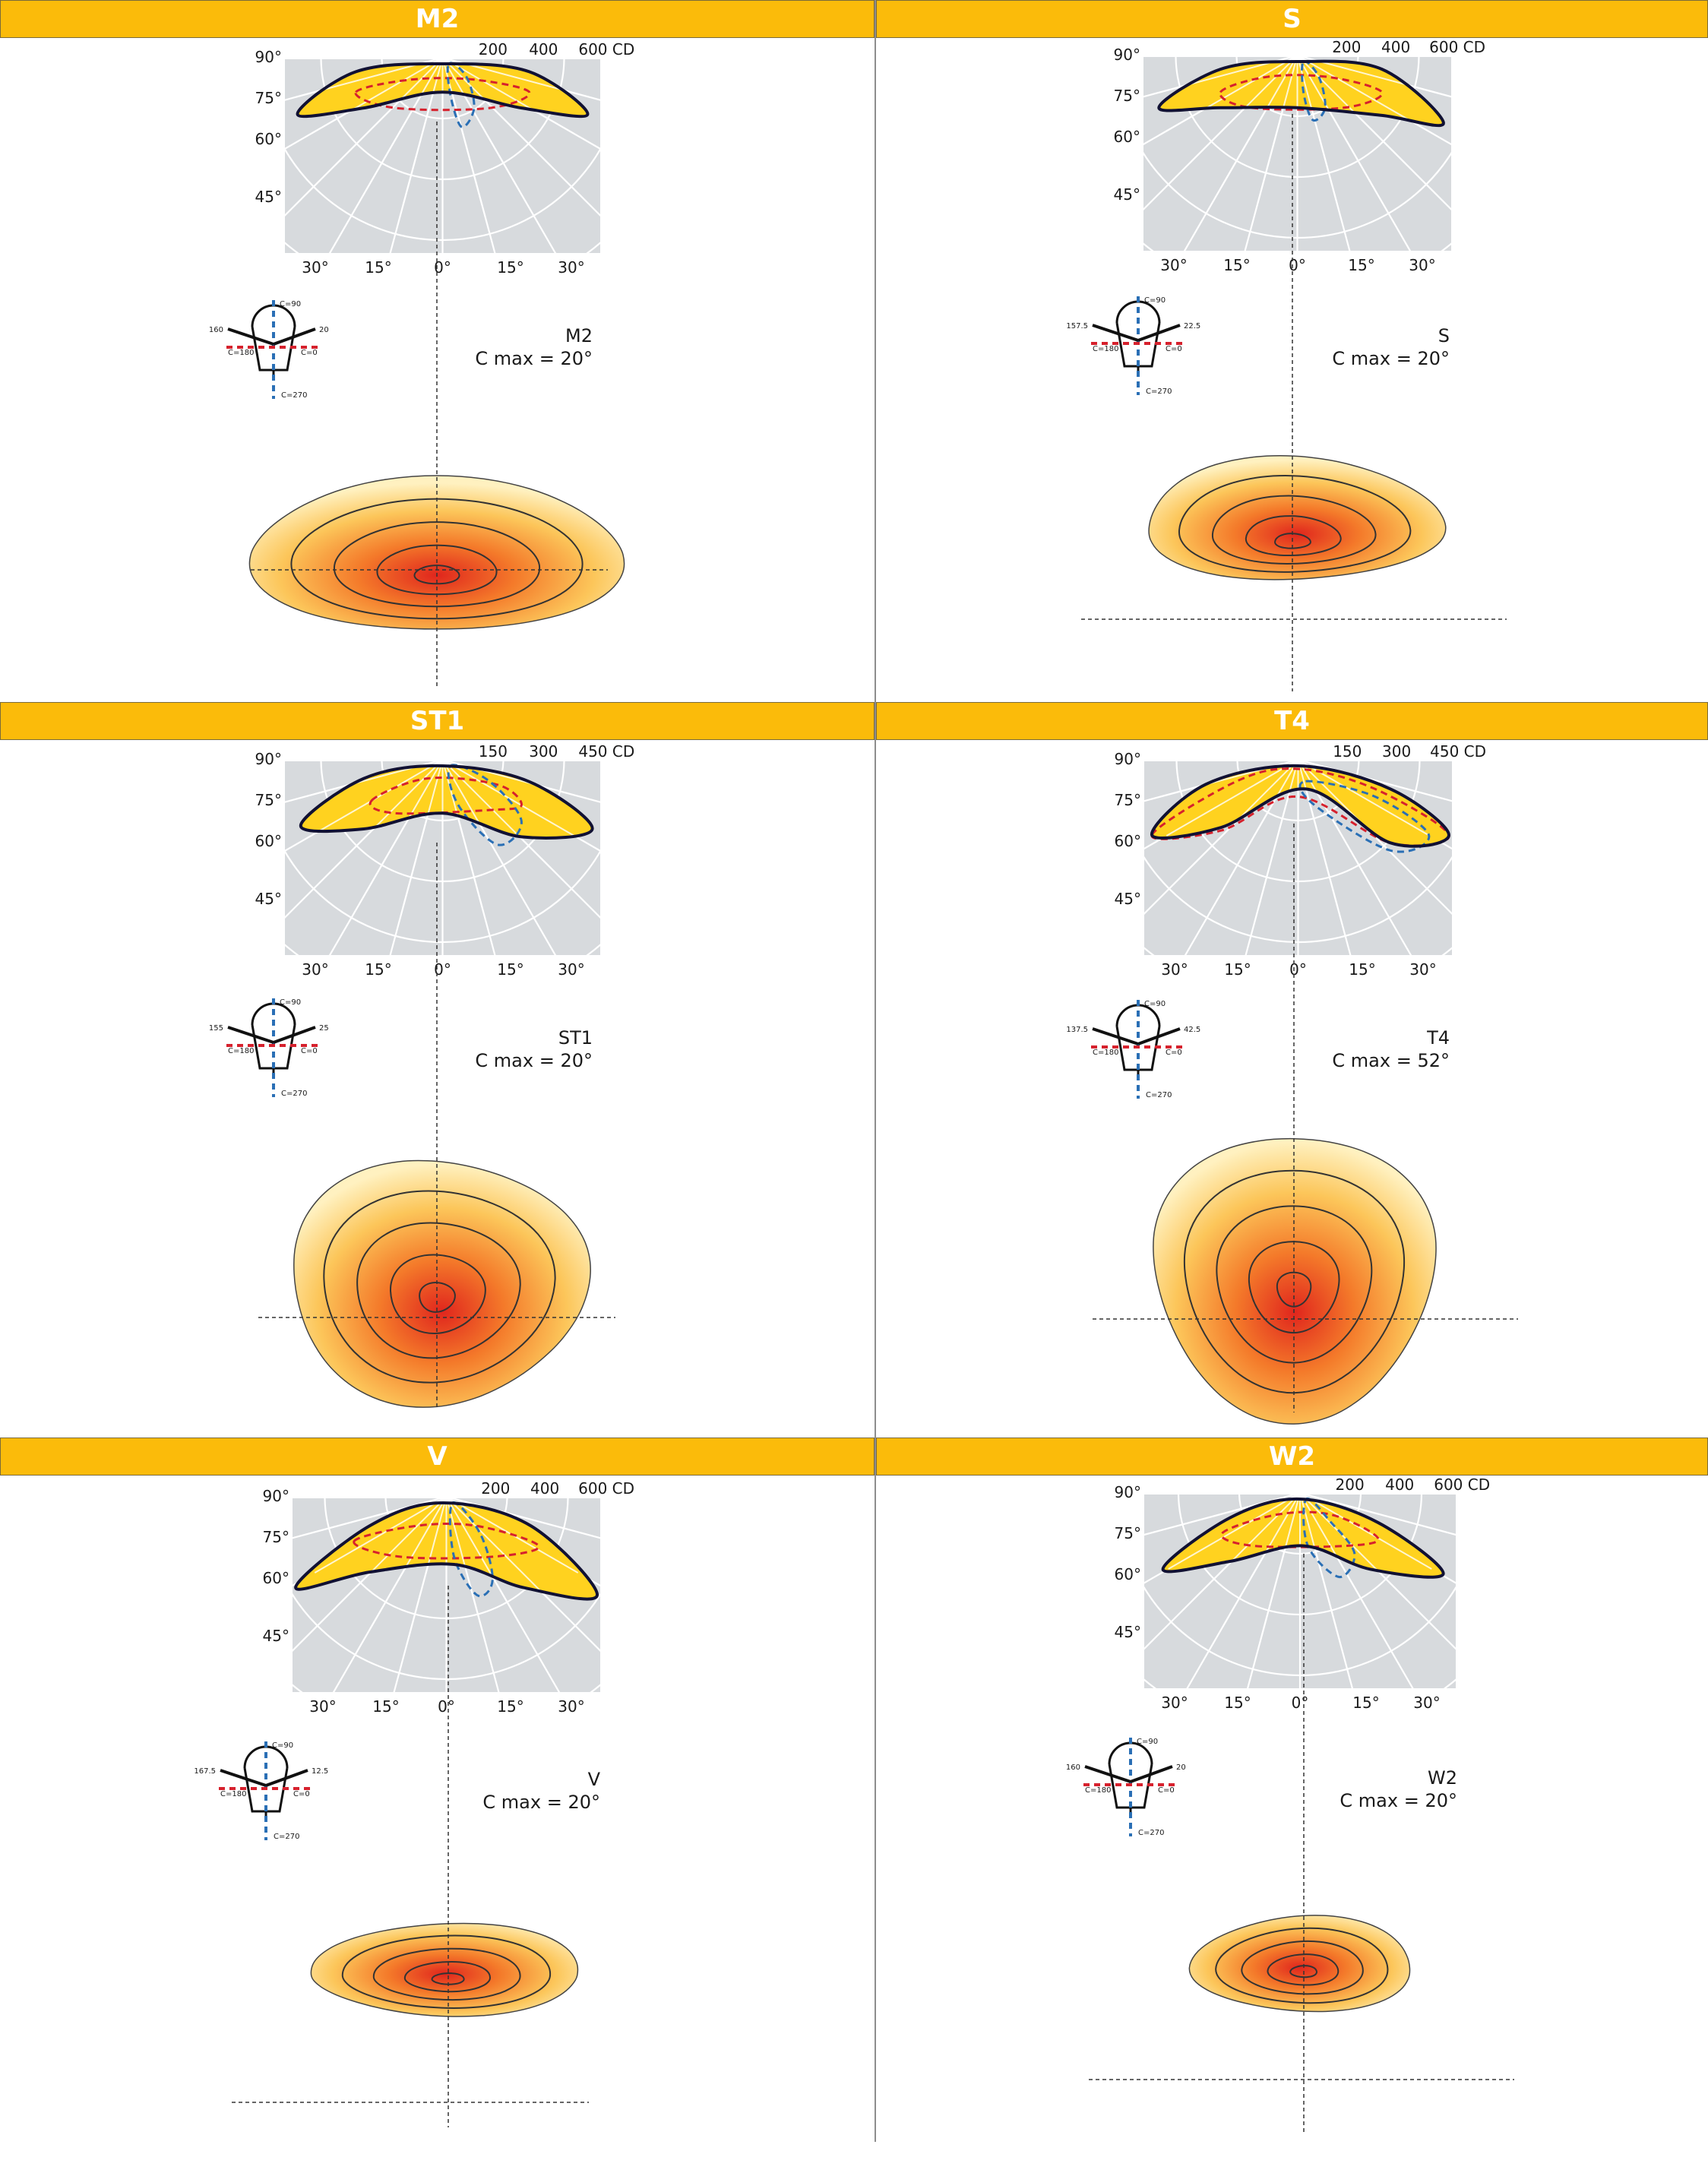 The height and width of the screenshot is (2173, 1708). What do you see at coordinates (449, 257) in the screenshot?
I see `polar-diagram` at bounding box center [449, 257].